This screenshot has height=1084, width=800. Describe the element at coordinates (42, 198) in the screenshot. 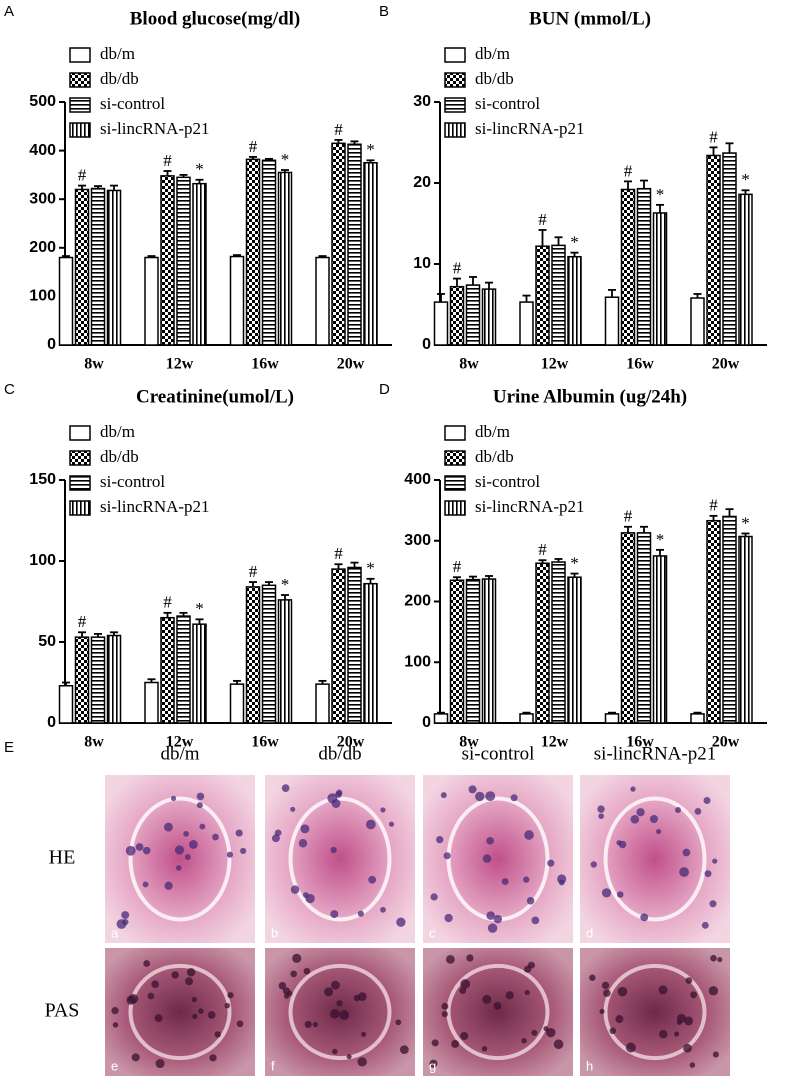

I see `y-tick-label: 300` at that location.